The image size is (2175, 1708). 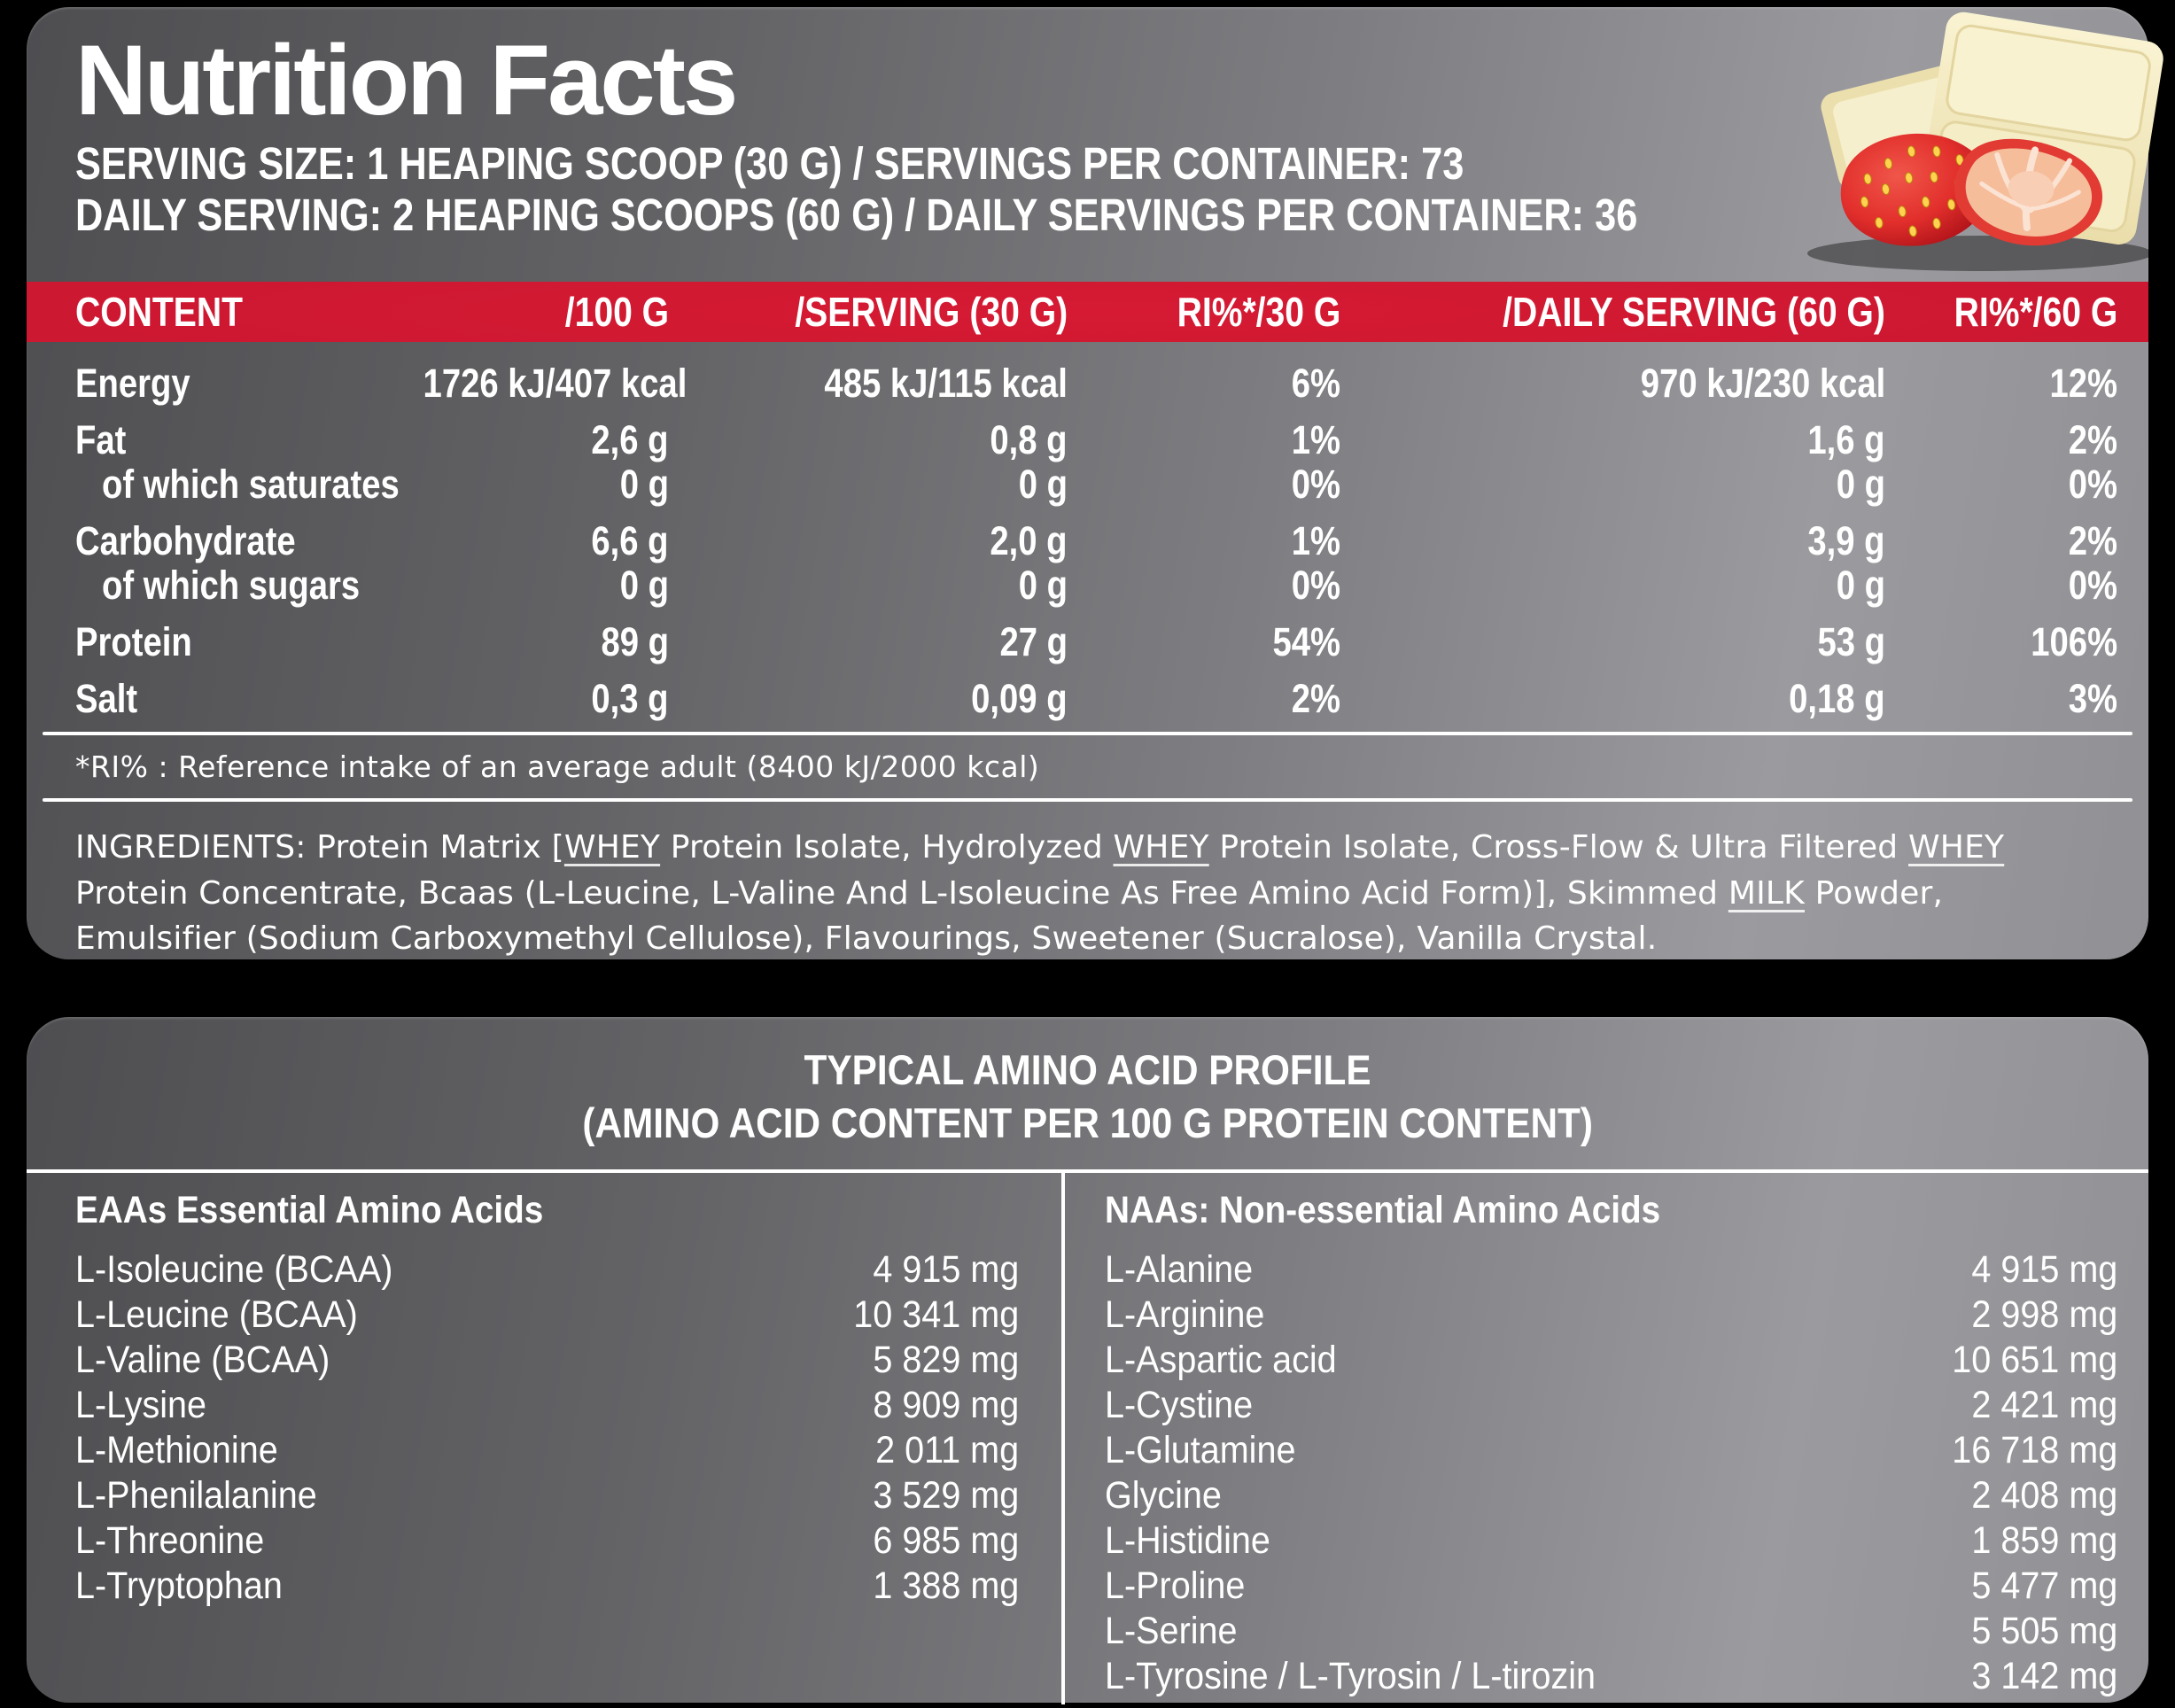 I want to click on col-ri-60g: RI%*/60 G, so click(x=2035, y=312).